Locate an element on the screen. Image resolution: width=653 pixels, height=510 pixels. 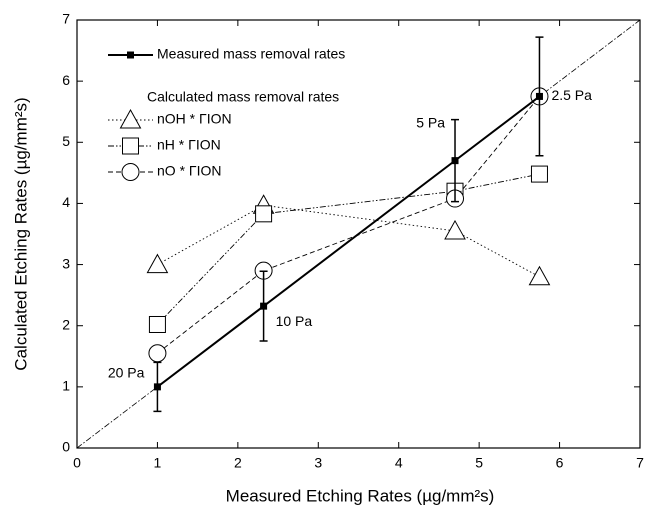
x-tick-label: 1 is located at coordinates (158, 463).